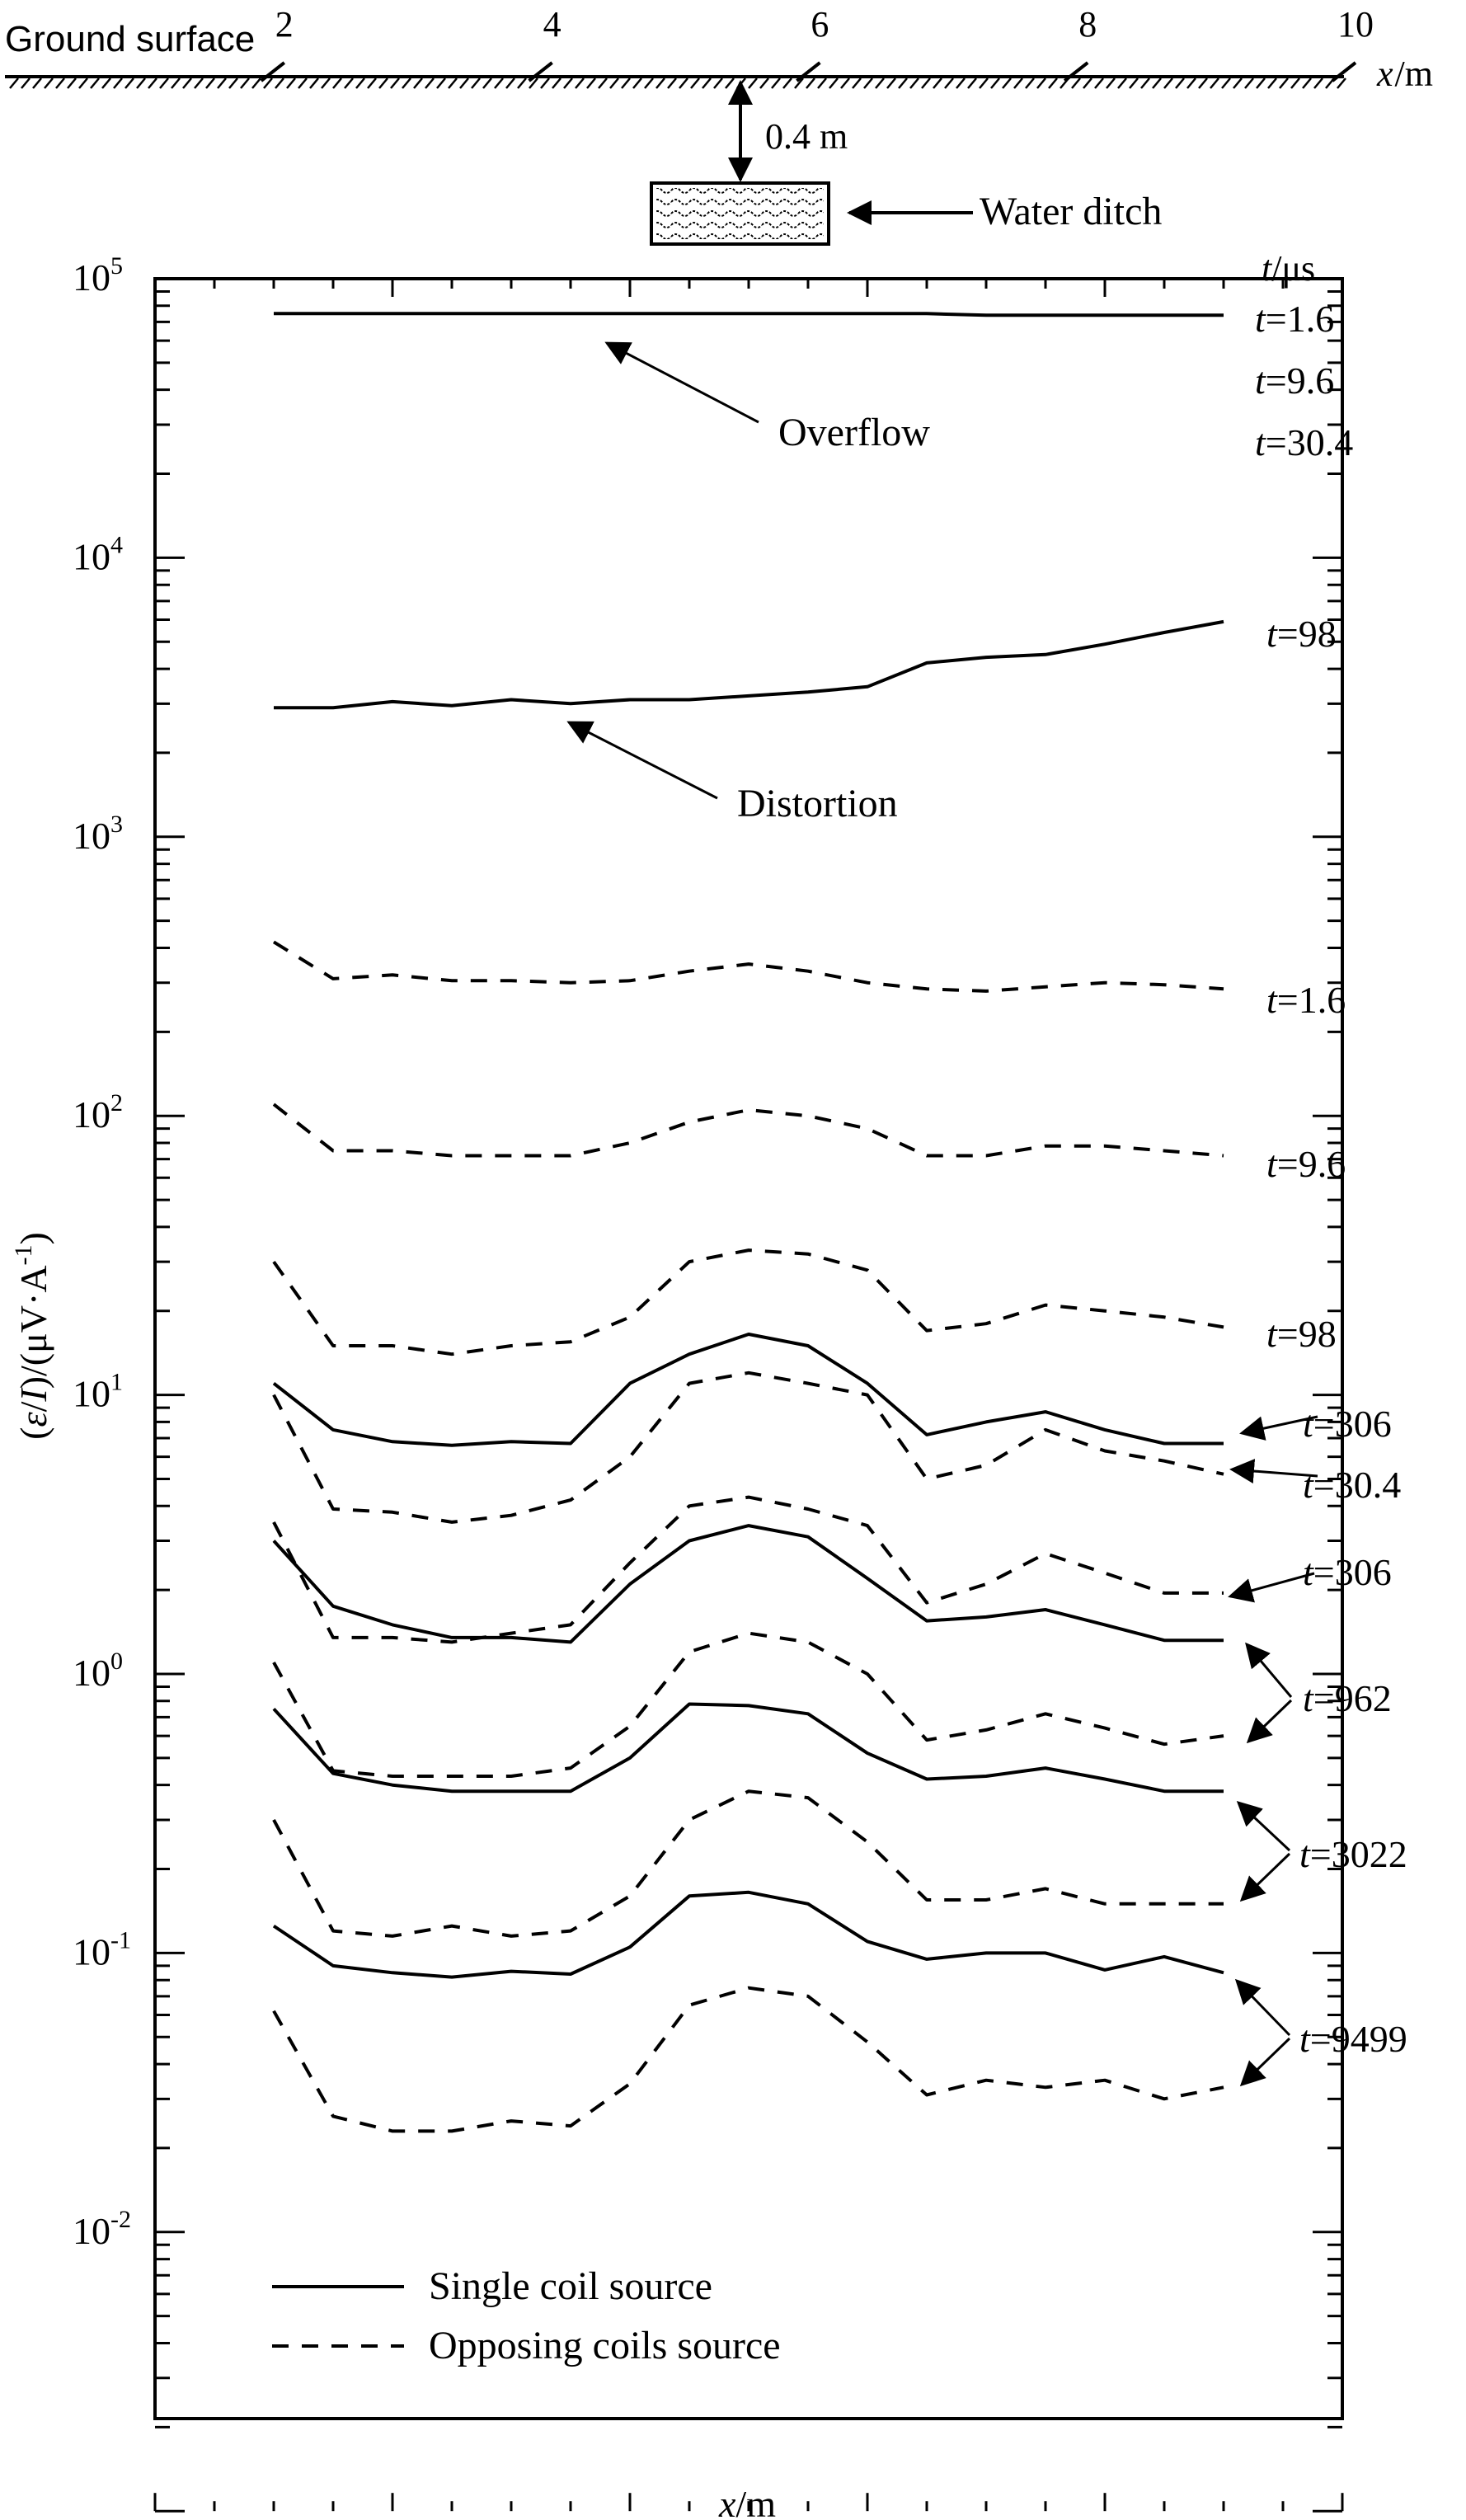 This screenshot has height=2520, width=1466. What do you see at coordinates (98, 1112) in the screenshot?
I see `y-tick-label: 10²` at bounding box center [98, 1112].